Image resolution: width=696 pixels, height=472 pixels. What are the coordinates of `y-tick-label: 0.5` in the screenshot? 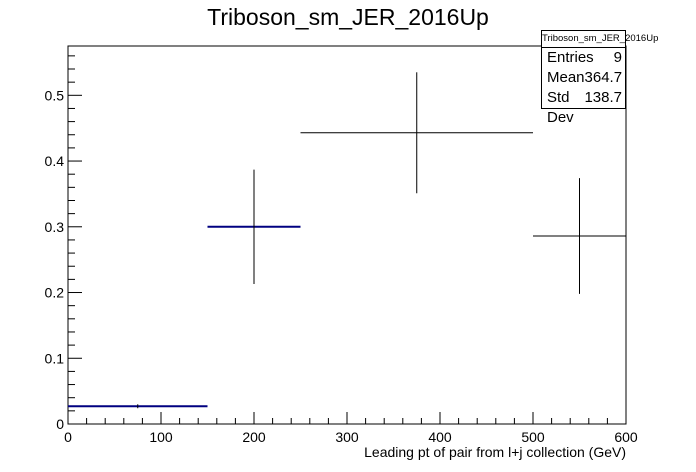 It's located at (55, 95).